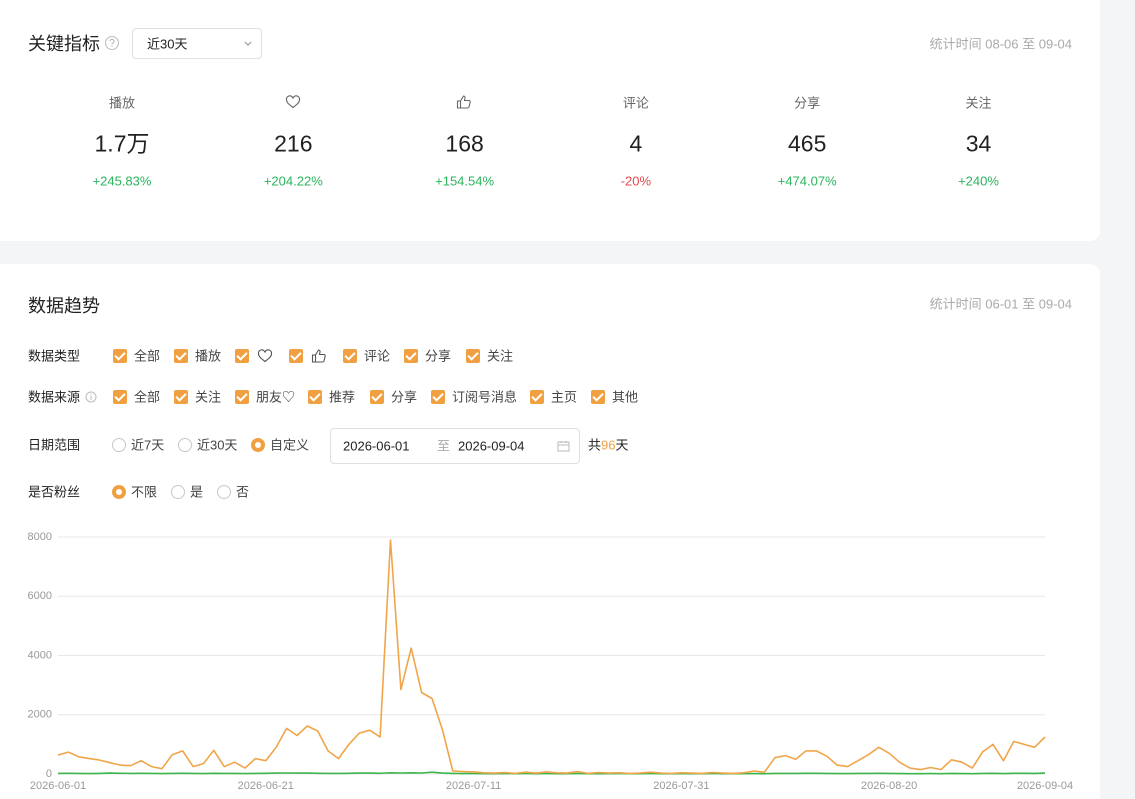 Image resolution: width=1135 pixels, height=799 pixels. Describe the element at coordinates (807, 103) in the screenshot. I see `metric-label: 分享` at that location.